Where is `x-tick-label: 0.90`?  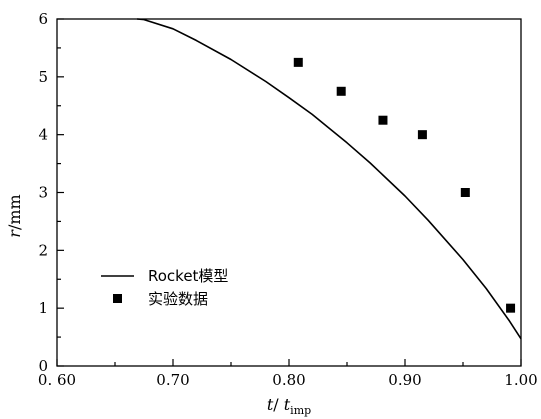
x-tick-label: 0.90 is located at coordinates (404, 380).